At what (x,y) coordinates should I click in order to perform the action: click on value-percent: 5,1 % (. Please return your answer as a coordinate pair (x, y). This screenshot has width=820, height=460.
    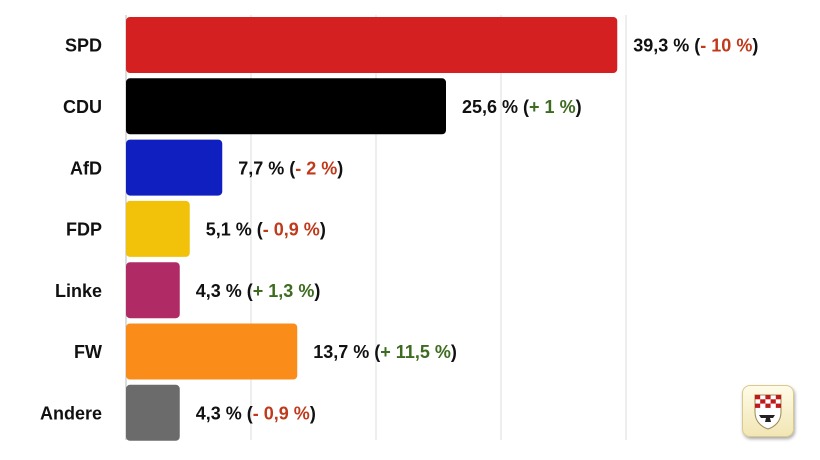
    Looking at the image, I should click on (234, 230).